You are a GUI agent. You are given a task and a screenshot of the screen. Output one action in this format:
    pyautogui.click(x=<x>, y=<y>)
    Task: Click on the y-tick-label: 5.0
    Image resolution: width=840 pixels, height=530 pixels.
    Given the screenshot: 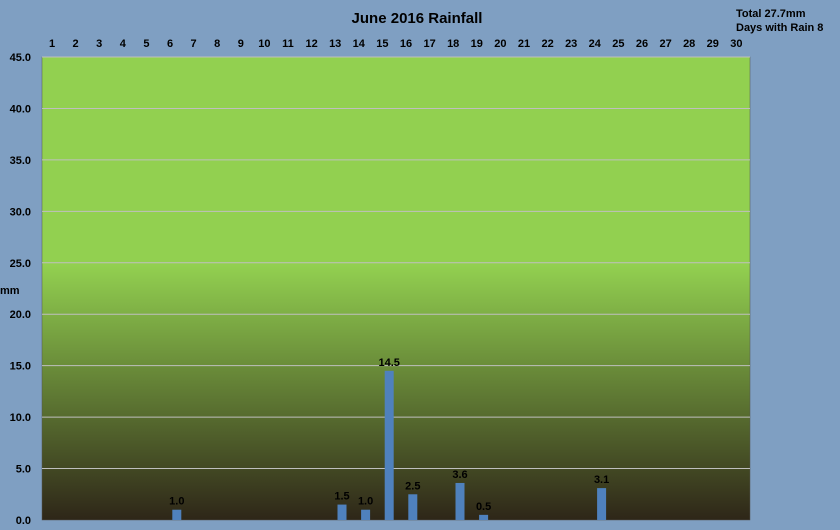 What is the action you would take?
    pyautogui.click(x=23, y=470)
    